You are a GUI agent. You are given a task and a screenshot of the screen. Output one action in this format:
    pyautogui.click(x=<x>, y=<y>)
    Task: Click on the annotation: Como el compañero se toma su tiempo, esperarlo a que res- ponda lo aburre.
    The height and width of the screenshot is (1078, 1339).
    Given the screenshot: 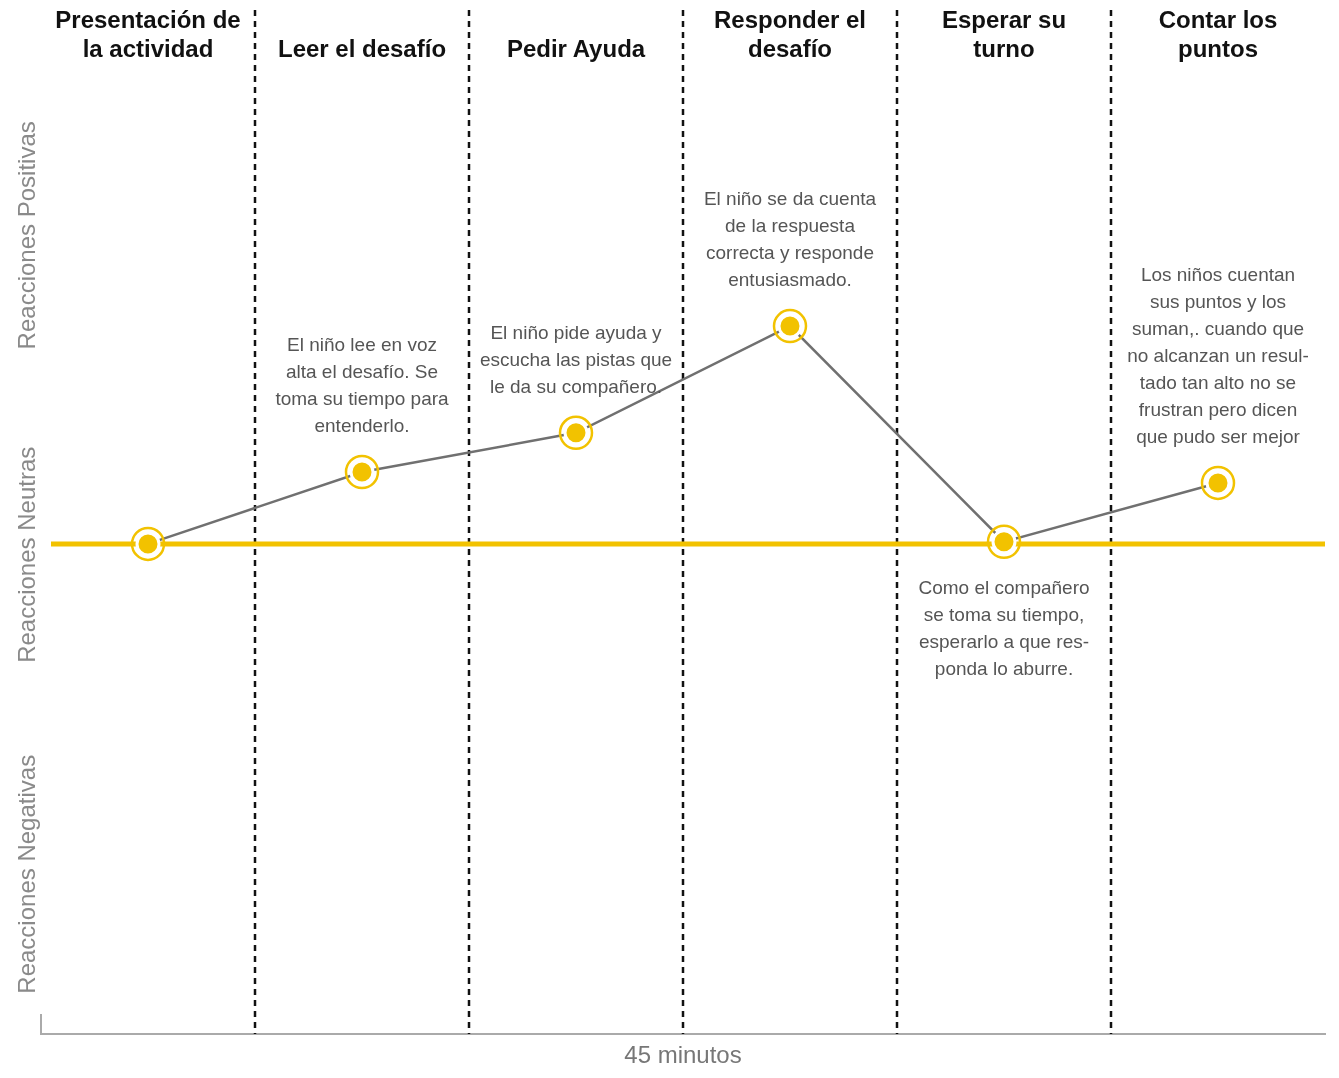 What is the action you would take?
    pyautogui.click(x=1004, y=627)
    